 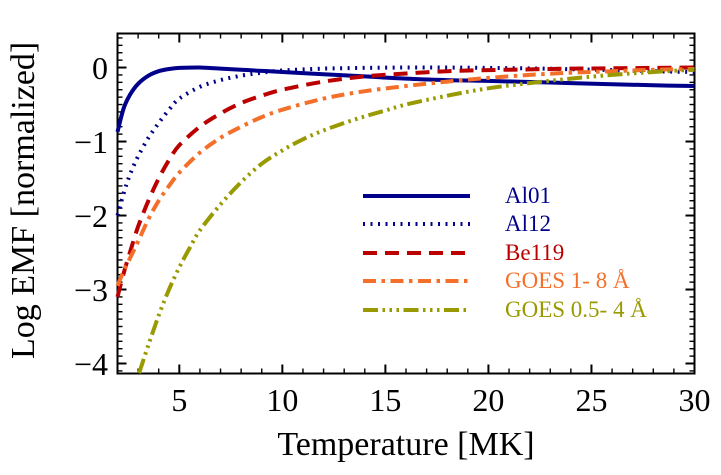 I want to click on y-tick-label: −1, so click(x=90, y=141).